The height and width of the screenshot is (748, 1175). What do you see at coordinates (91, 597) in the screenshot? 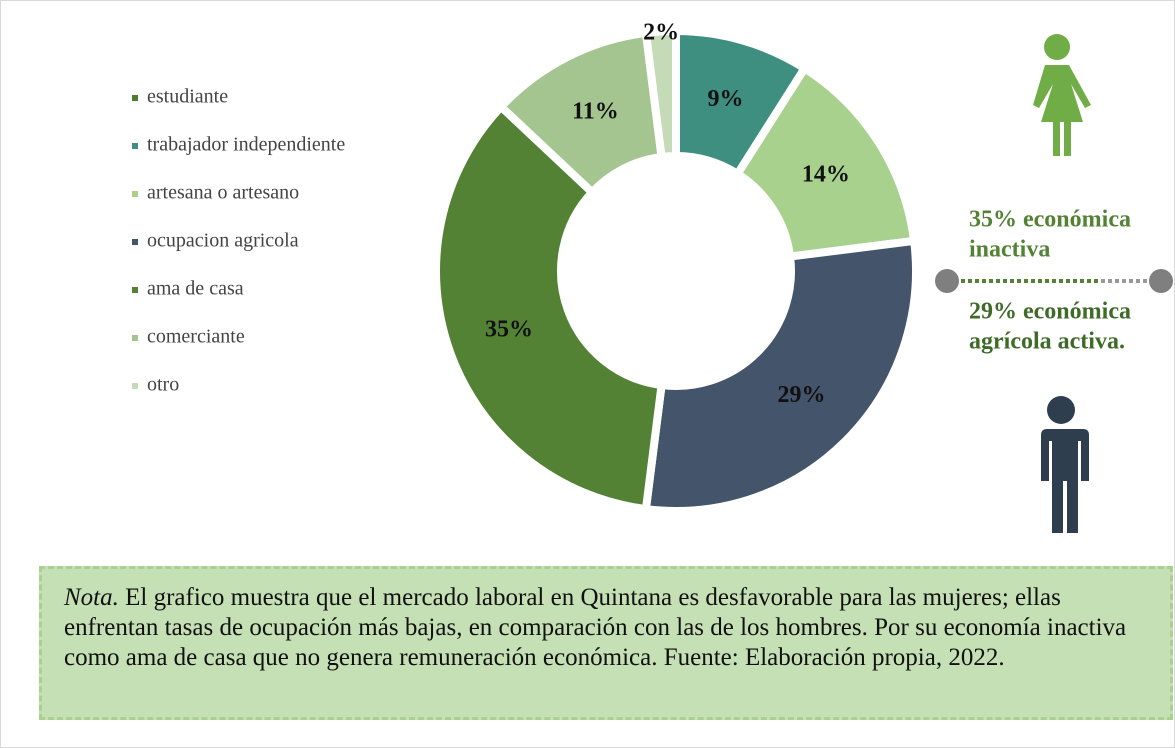
I see `note-label: Nota.` at bounding box center [91, 597].